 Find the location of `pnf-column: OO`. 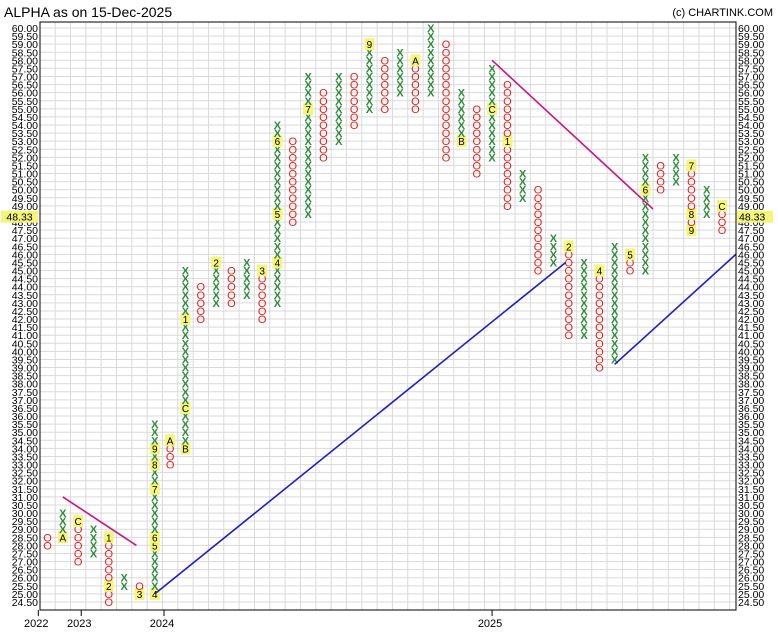

pnf-column: OO is located at coordinates (47, 542).